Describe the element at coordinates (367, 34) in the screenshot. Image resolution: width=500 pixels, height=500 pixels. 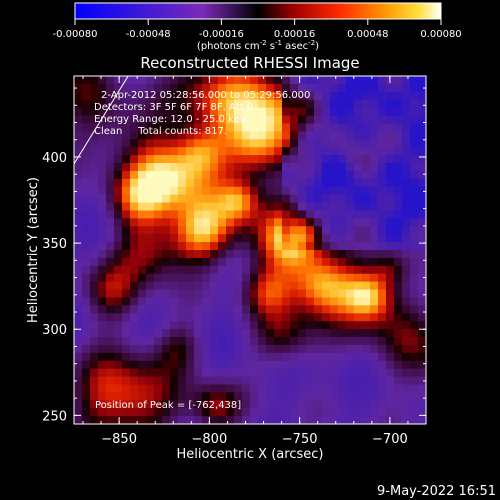
I see `colorbar-tick-label: 0.00048` at that location.